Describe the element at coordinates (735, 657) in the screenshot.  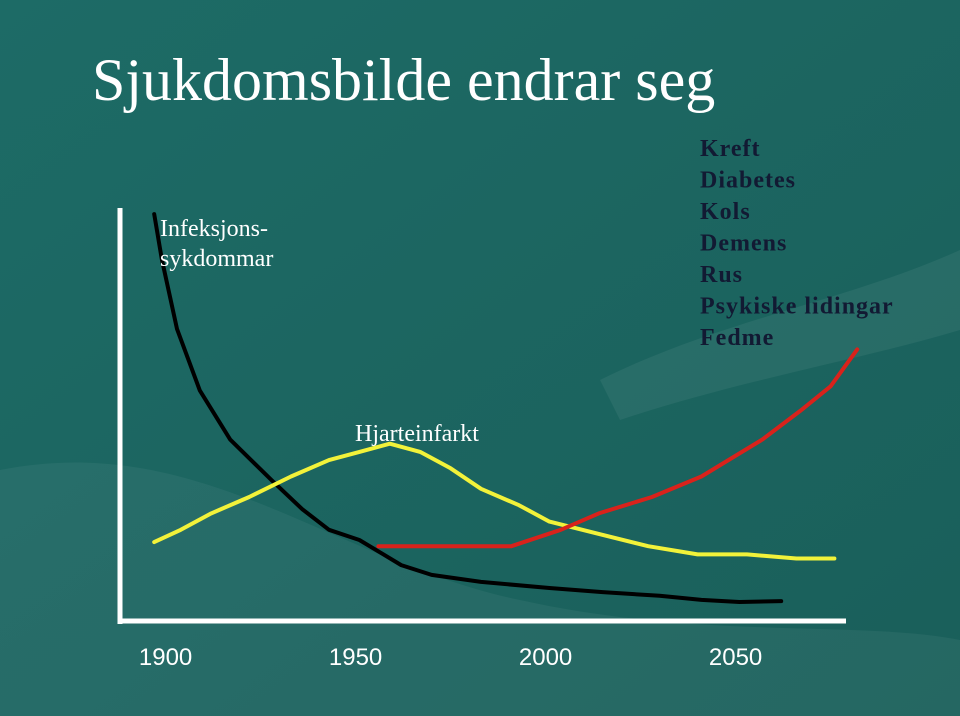
I see `x-tick-label: 2050` at that location.